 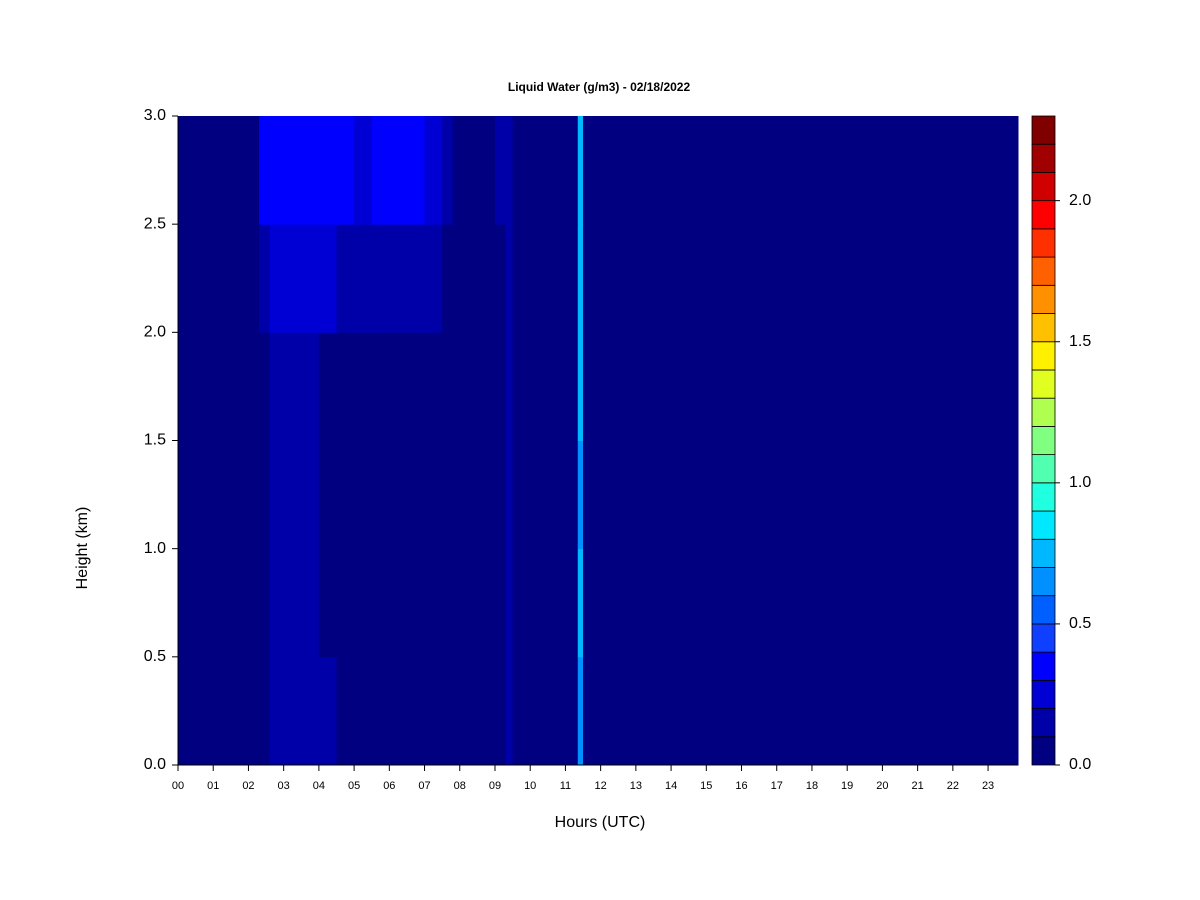 I want to click on x-tick-label: 11, so click(x=565, y=786).